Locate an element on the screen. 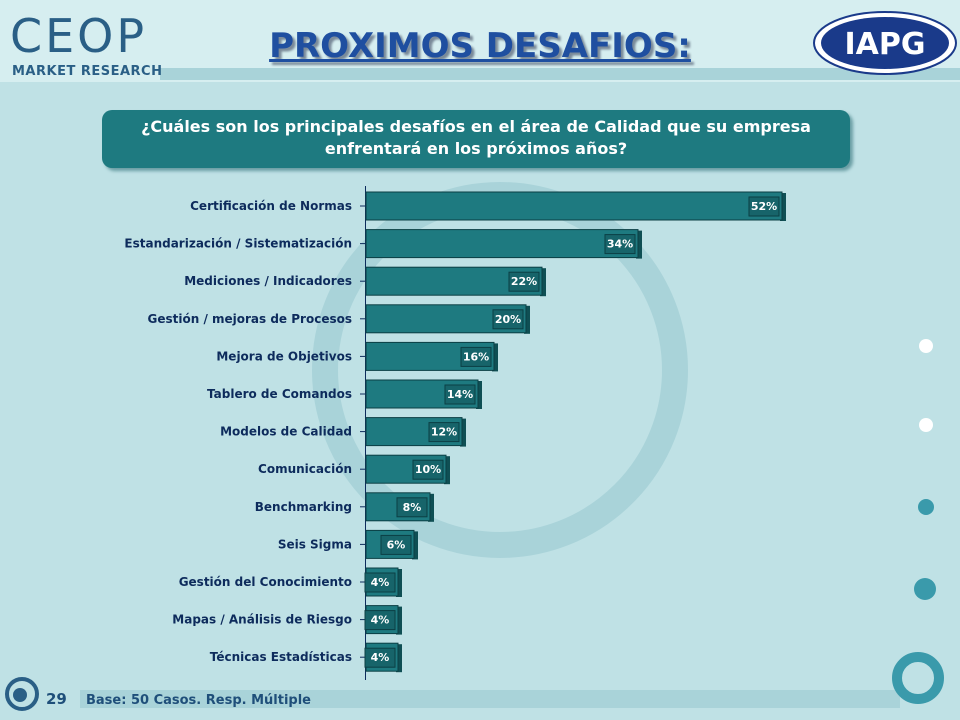  decorative-ring-small is located at coordinates (918, 678).